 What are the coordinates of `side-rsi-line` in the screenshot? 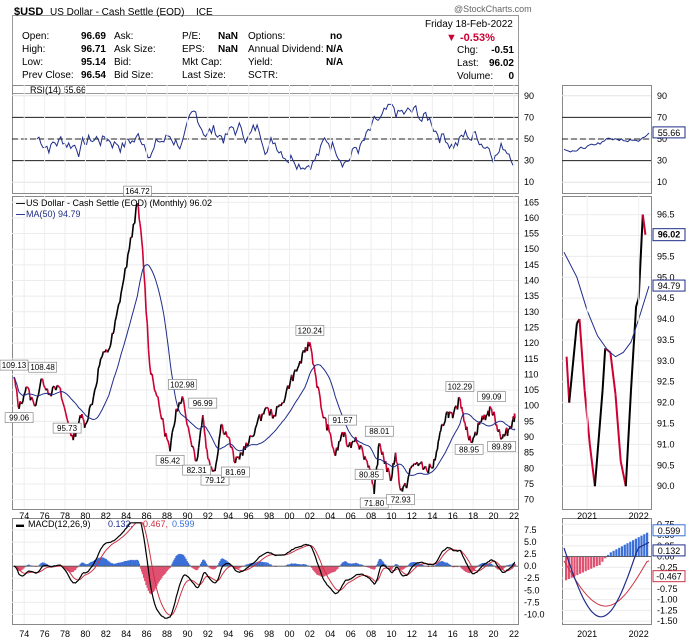 It's located at (606, 142).